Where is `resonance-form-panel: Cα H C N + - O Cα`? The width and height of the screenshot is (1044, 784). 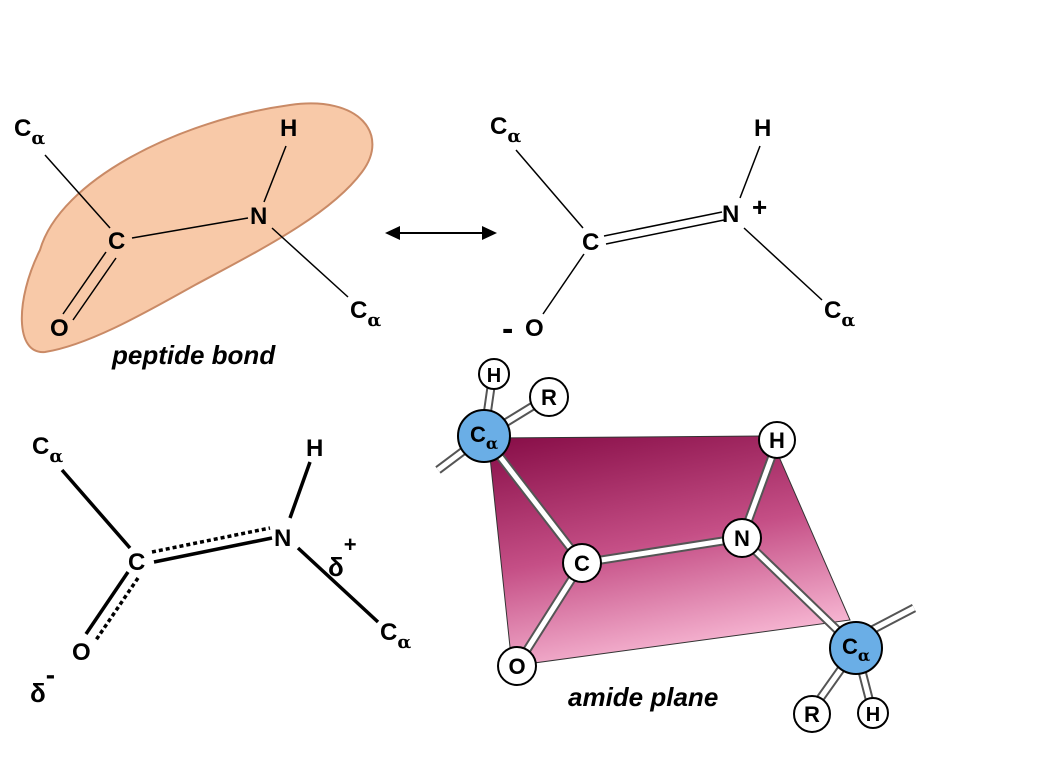
resonance-form-panel: Cα H C N + - O Cα is located at coordinates (672, 230).